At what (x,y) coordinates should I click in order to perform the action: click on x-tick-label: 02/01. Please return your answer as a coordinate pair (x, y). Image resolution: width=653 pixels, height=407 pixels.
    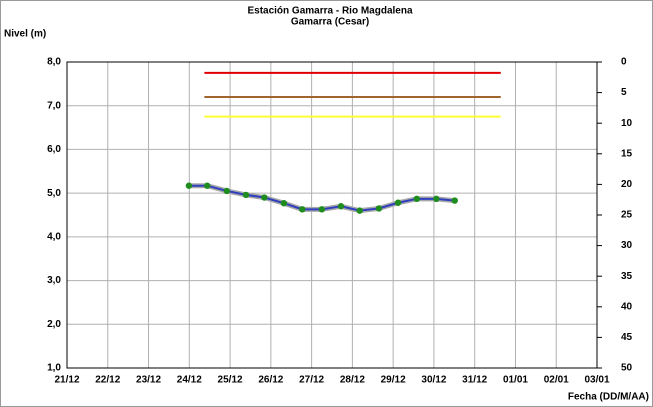
    Looking at the image, I should click on (556, 380).